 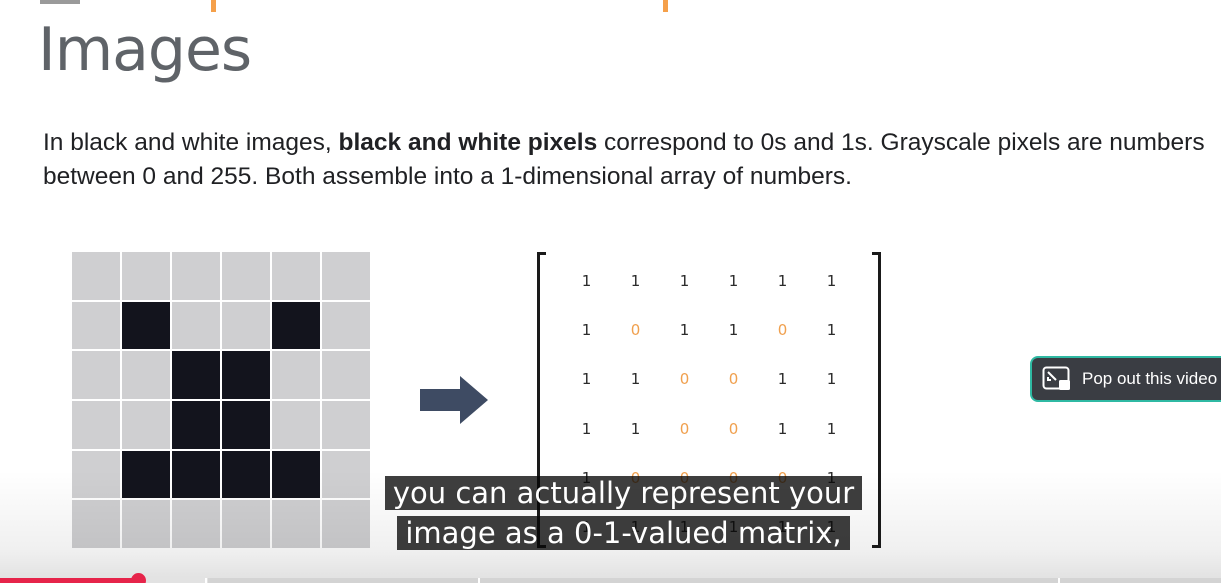 I want to click on progress-bar, so click(x=610, y=578).